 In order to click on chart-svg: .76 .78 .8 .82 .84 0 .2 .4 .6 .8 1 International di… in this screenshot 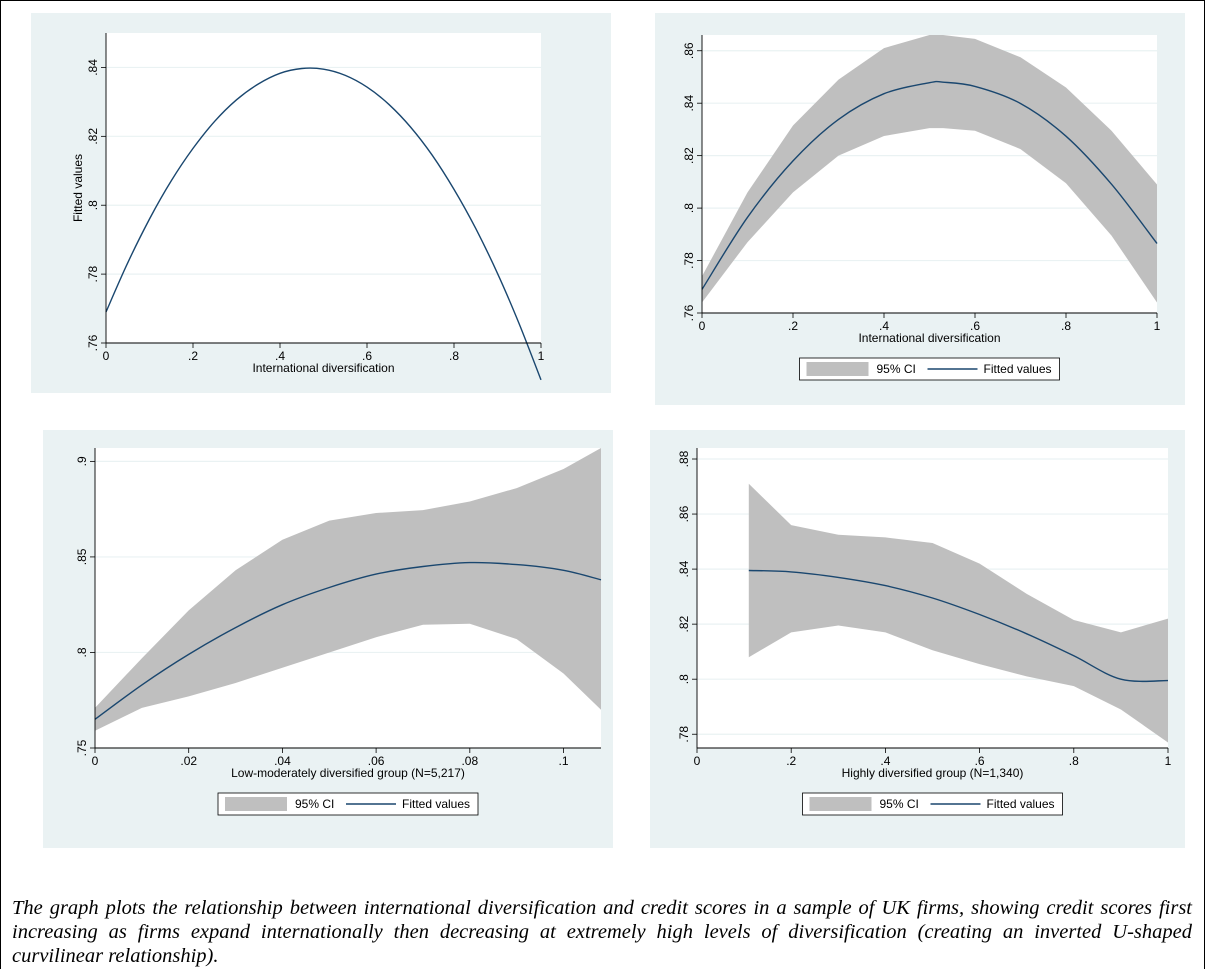, I will do `click(308, 207)`.